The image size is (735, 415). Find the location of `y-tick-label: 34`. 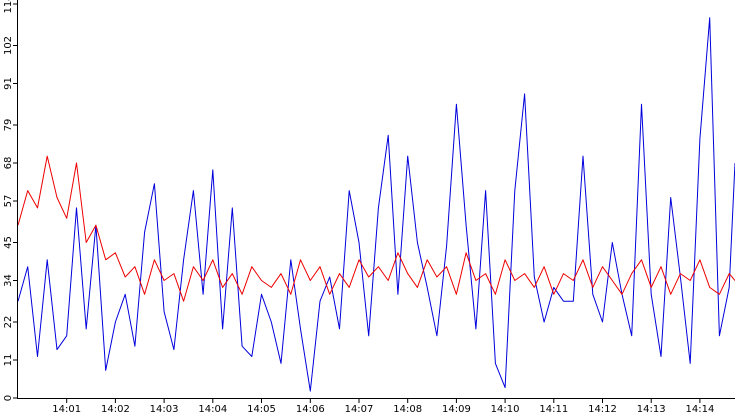

y-tick-label: 34 is located at coordinates (8, 280).